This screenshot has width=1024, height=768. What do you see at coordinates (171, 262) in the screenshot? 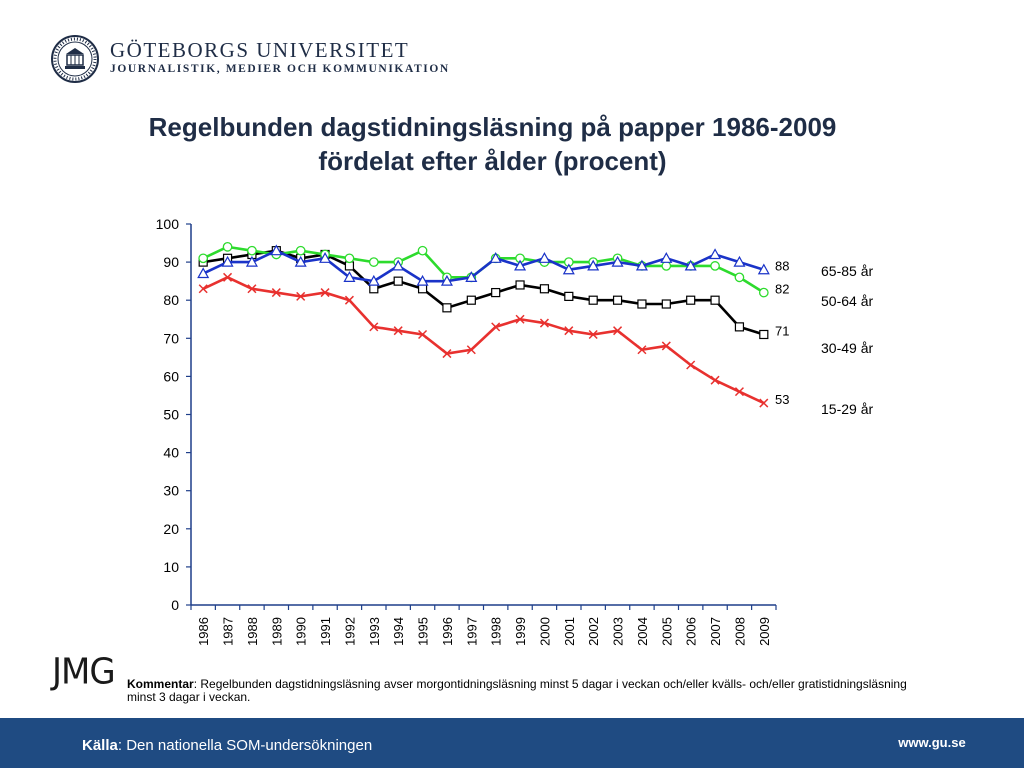
I see `y-tick-label: 90` at bounding box center [171, 262].